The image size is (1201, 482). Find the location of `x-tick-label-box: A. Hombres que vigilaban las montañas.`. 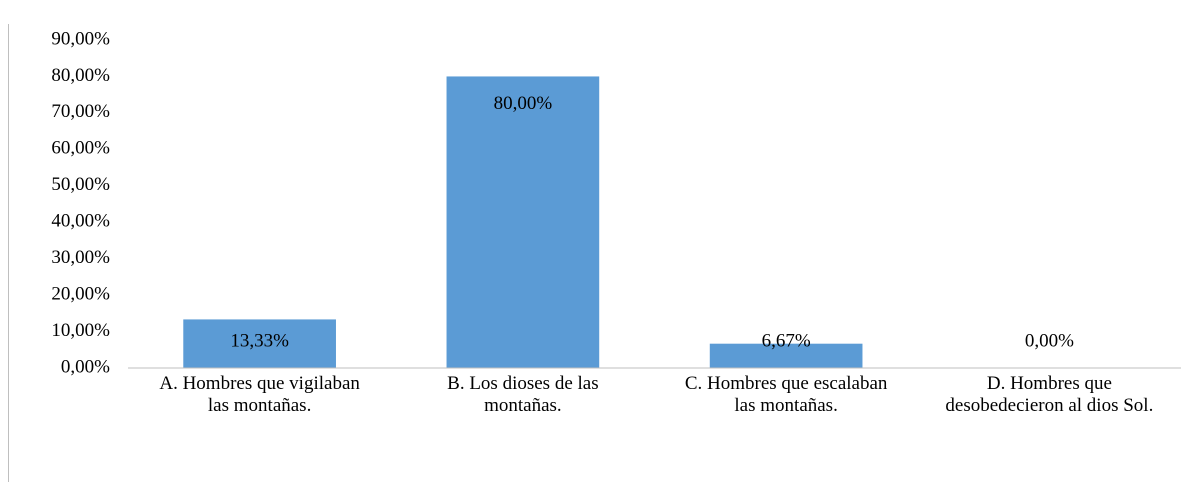

x-tick-label-box: A. Hombres que vigilaban las montañas. is located at coordinates (259, 394).